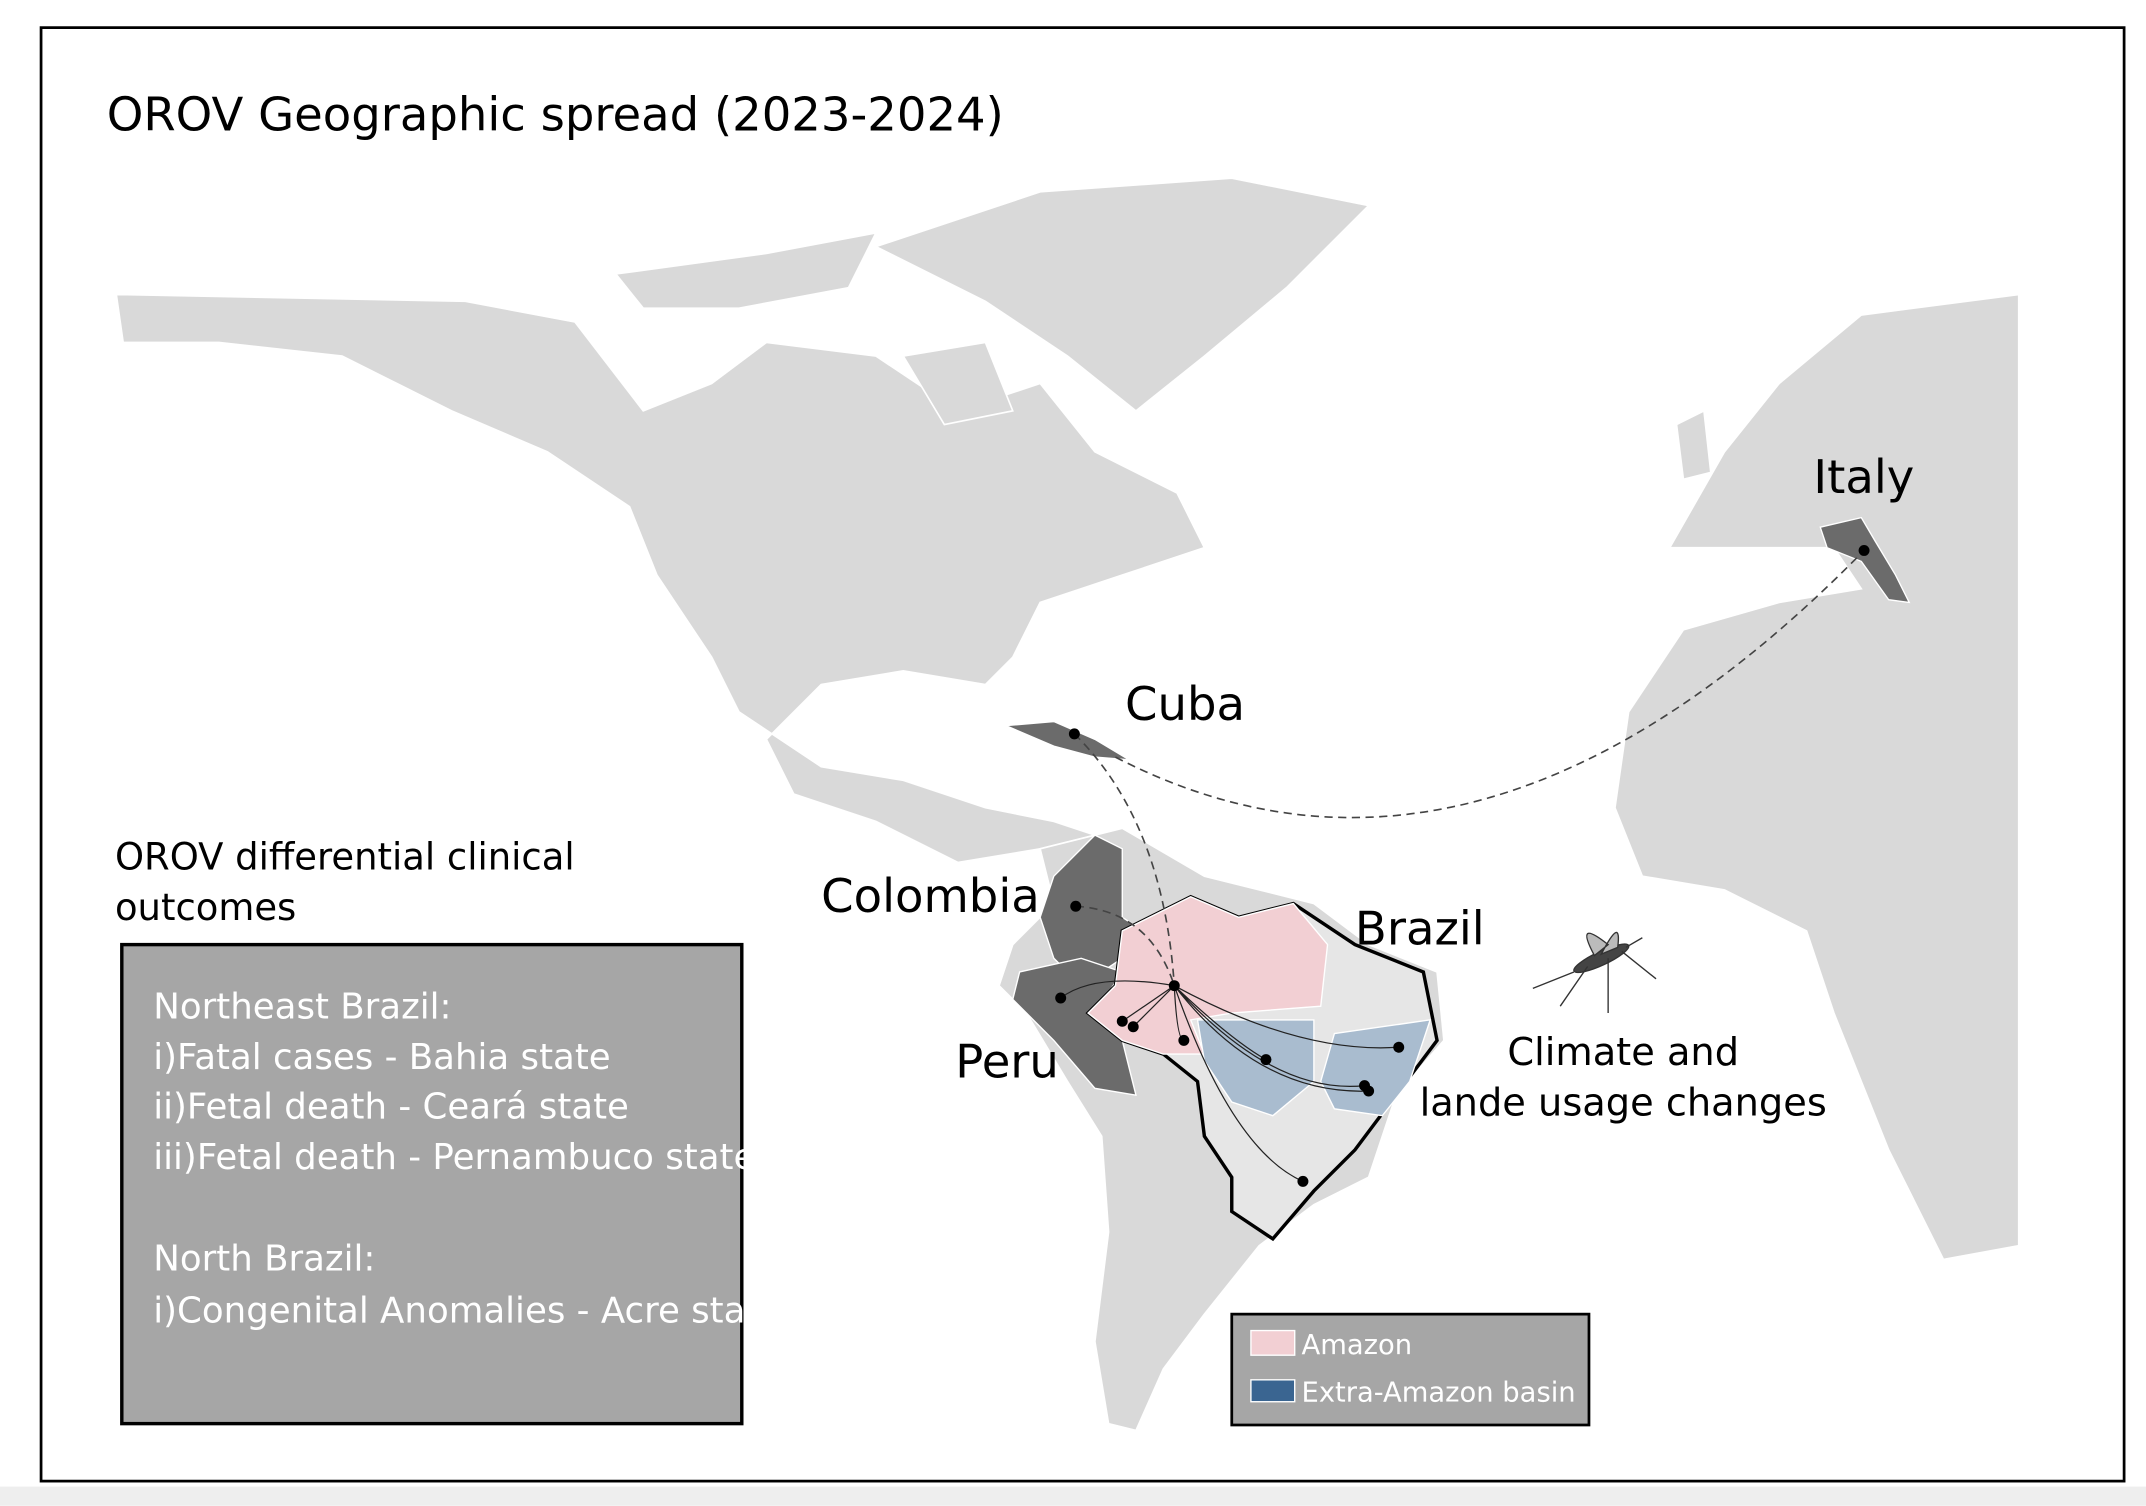 This screenshot has width=2146, height=1506. I want to click on outcomes-box, so click(432, 1184).